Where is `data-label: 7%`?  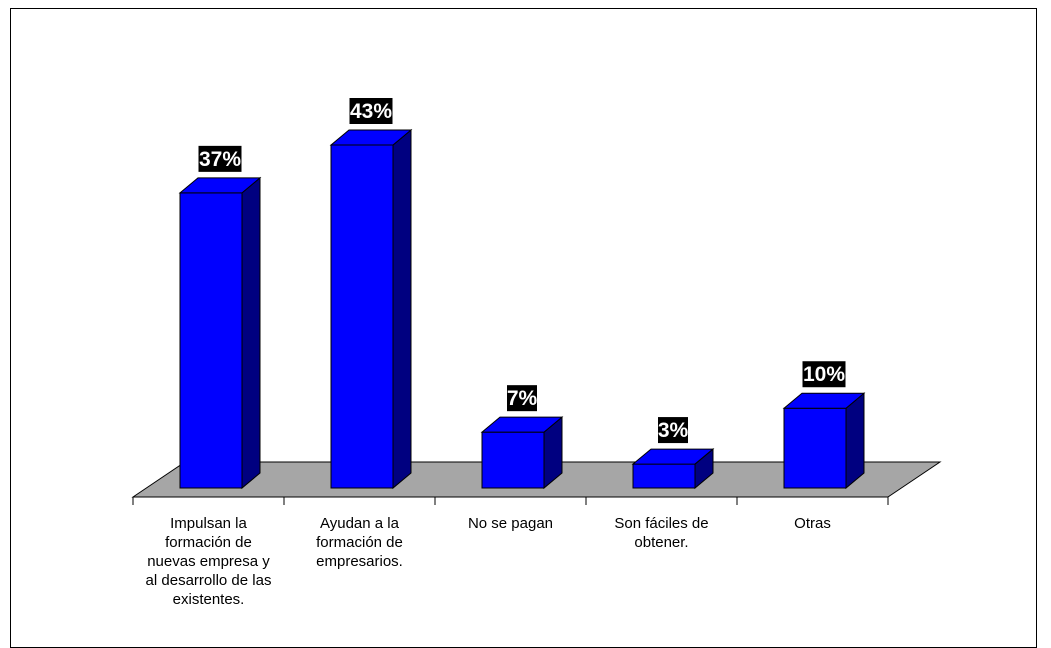
data-label: 7% is located at coordinates (522, 398).